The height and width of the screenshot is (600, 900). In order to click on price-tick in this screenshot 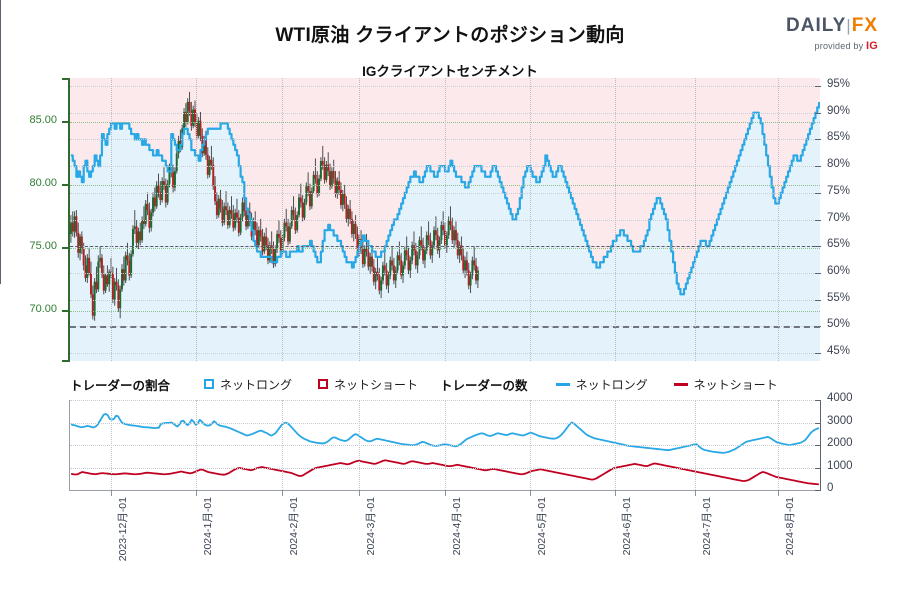, I will do `click(66, 184)`.